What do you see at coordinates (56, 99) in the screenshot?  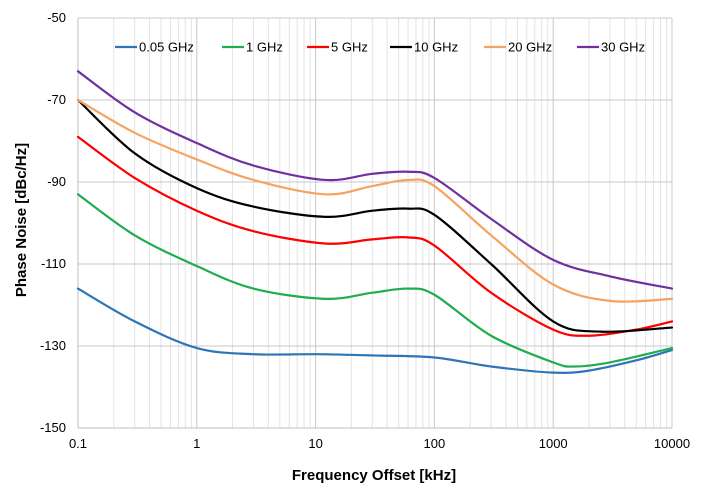 I see `y-tick-label: -70` at bounding box center [56, 99].